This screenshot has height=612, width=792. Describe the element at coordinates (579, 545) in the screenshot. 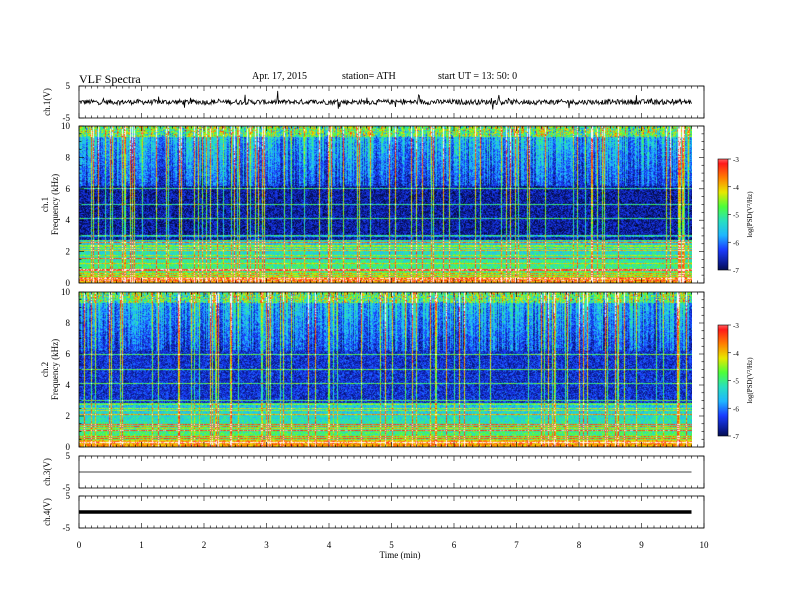

I see `x-tick-label-8: 8` at that location.